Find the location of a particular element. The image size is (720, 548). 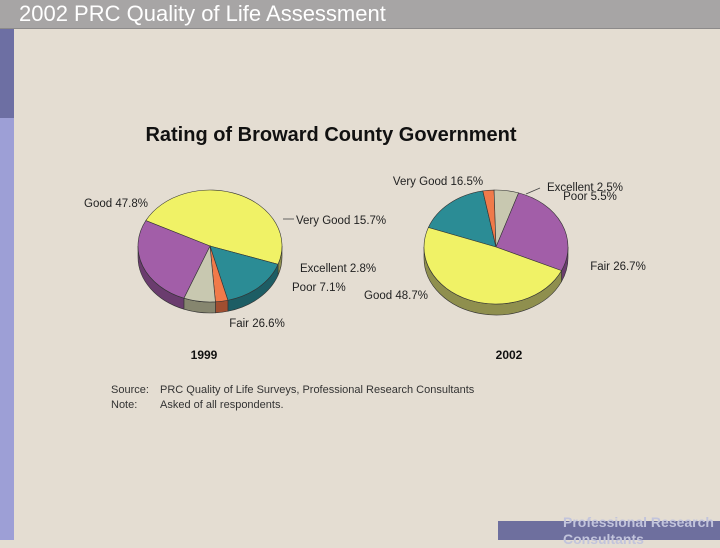

pie-year-label-2002: 2002 is located at coordinates (509, 355).